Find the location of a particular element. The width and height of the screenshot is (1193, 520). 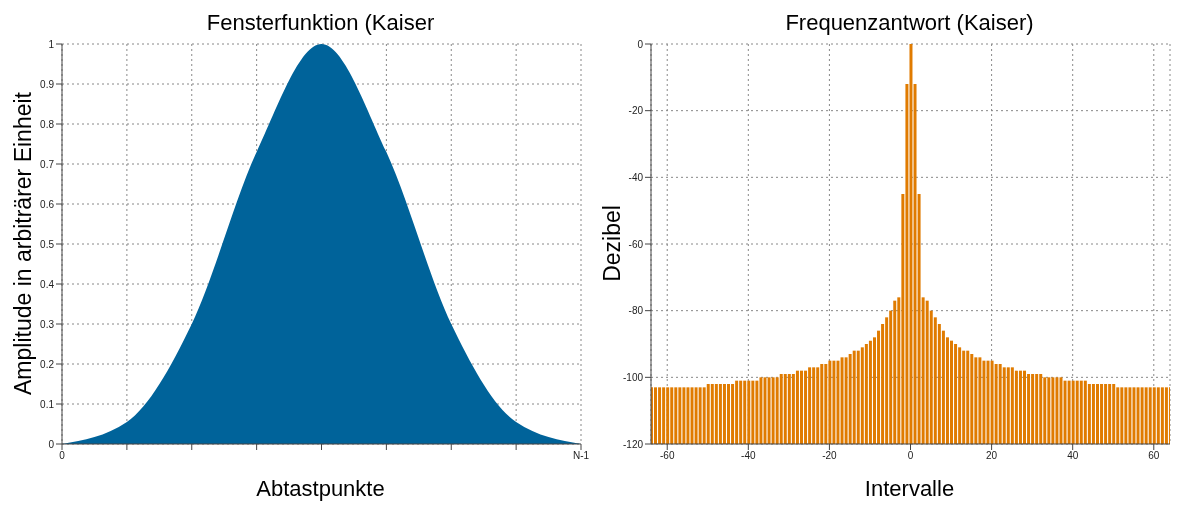

x-axis-title: Abtastpunkte is located at coordinates (320, 489).